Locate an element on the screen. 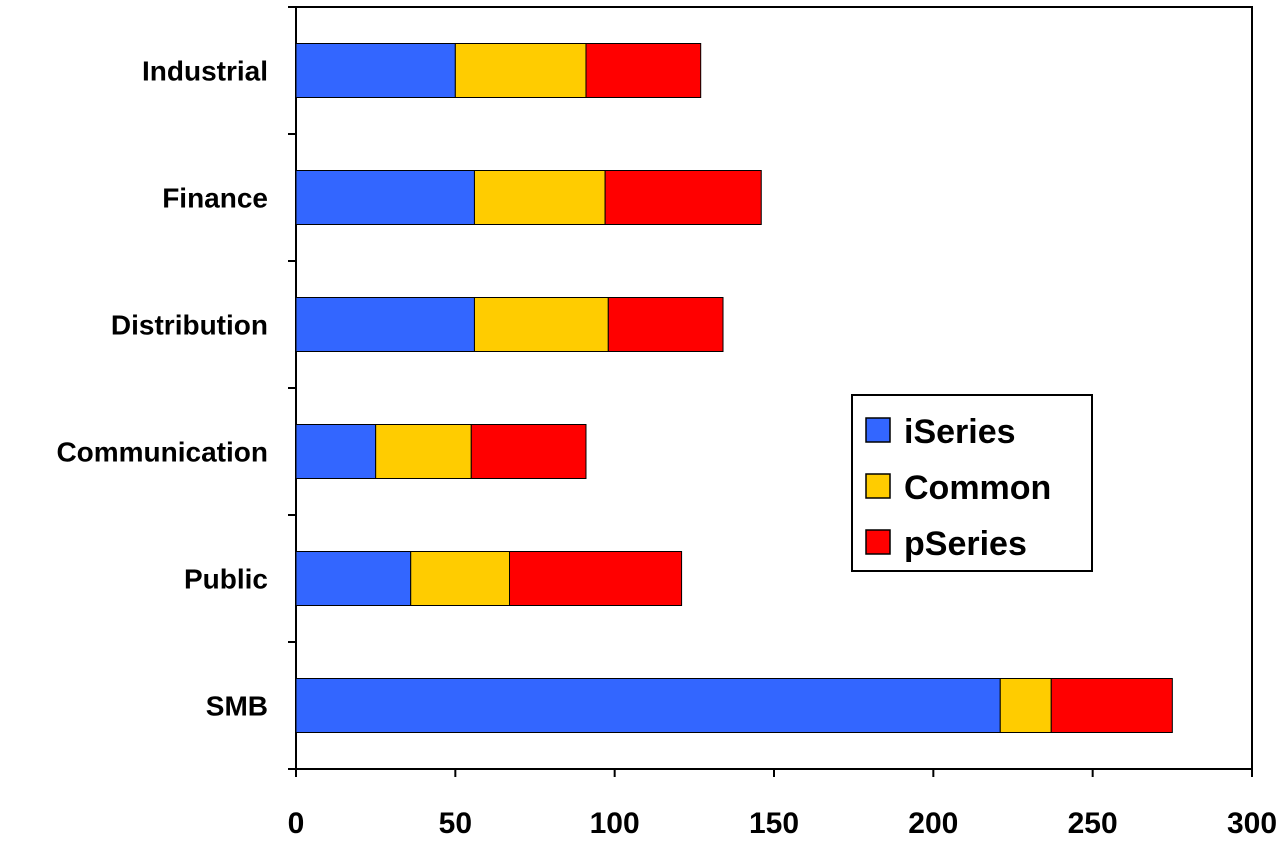  bar-finance-pseries is located at coordinates (683, 197).